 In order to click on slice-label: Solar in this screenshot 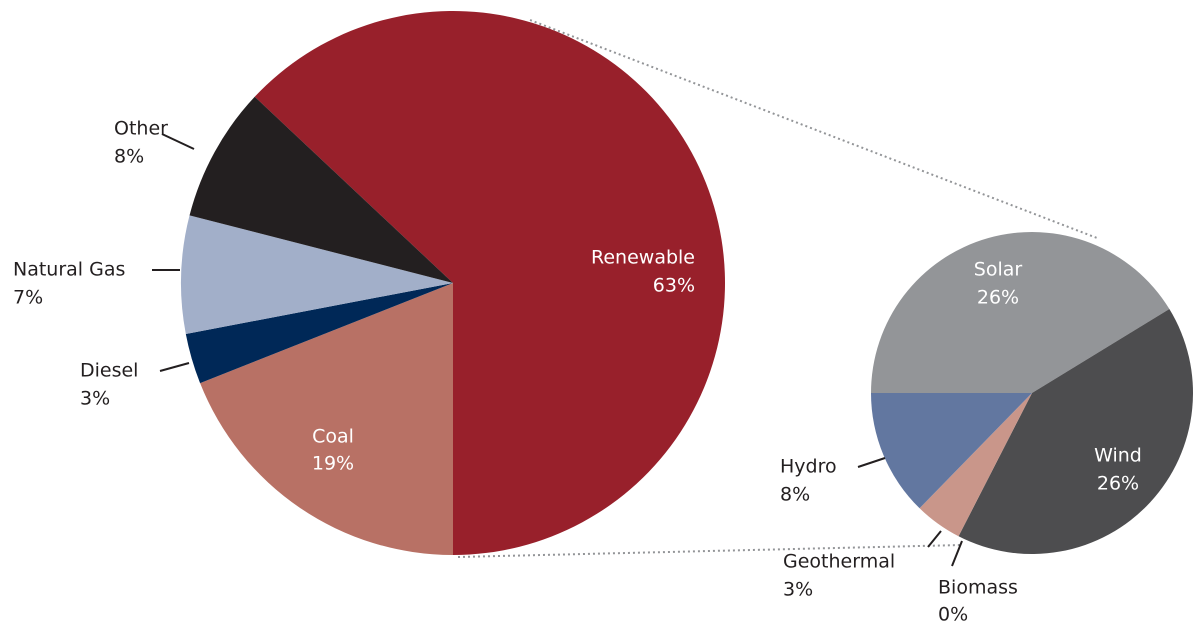, I will do `click(998, 270)`.